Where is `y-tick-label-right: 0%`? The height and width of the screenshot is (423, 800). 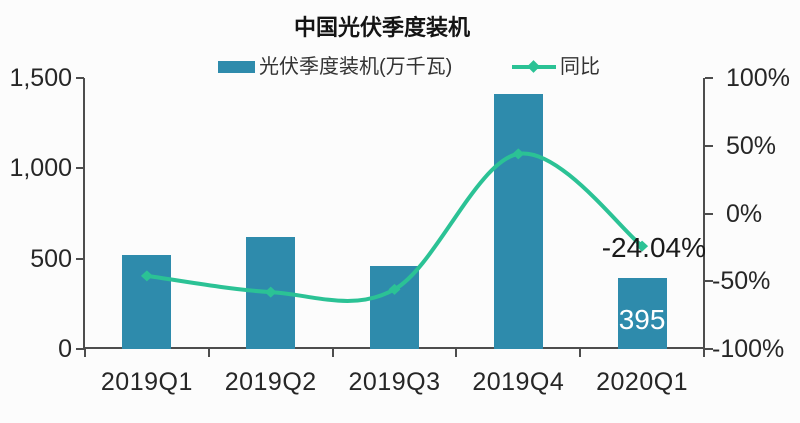
y-tick-label-right: 0% is located at coordinates (744, 213).